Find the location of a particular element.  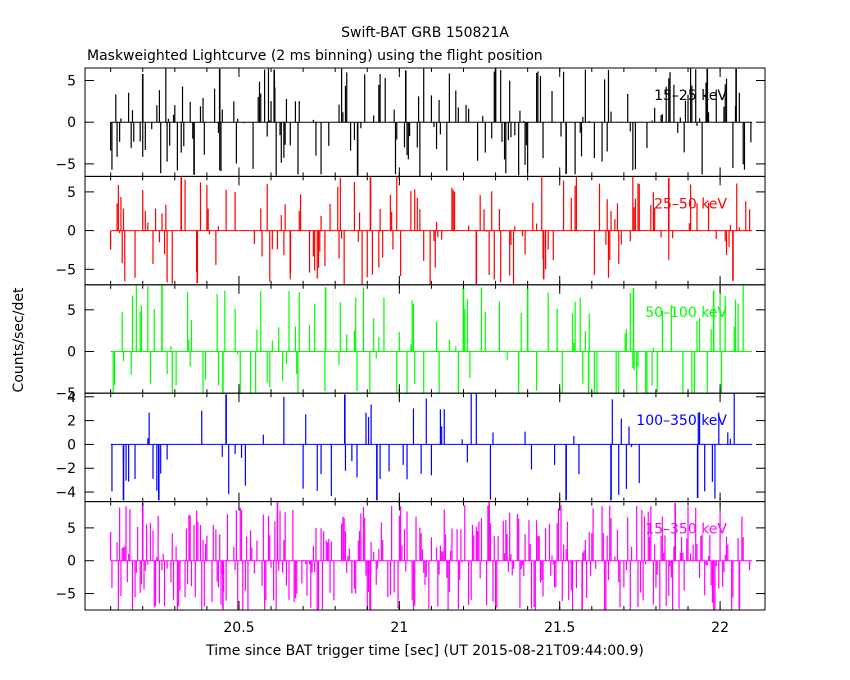

y-tick-label: −4 is located at coordinates (65, 493).